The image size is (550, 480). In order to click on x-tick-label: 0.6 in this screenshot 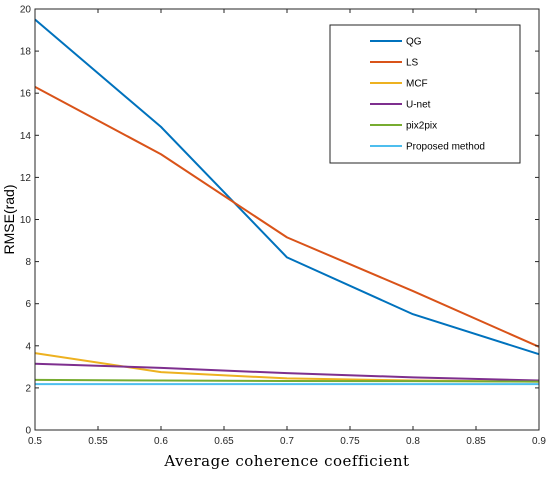, I will do `click(161, 441)`.